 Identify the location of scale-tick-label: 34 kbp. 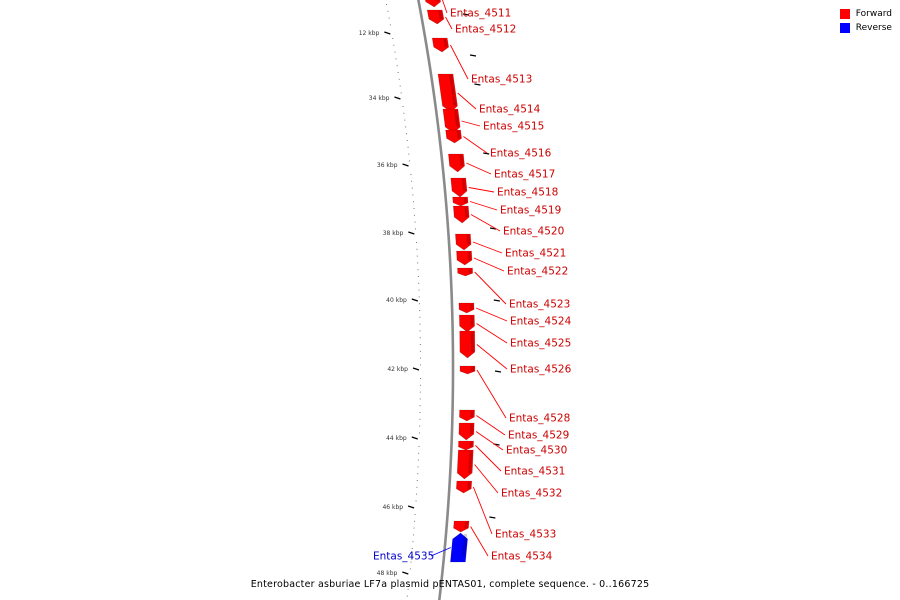
(379, 98).